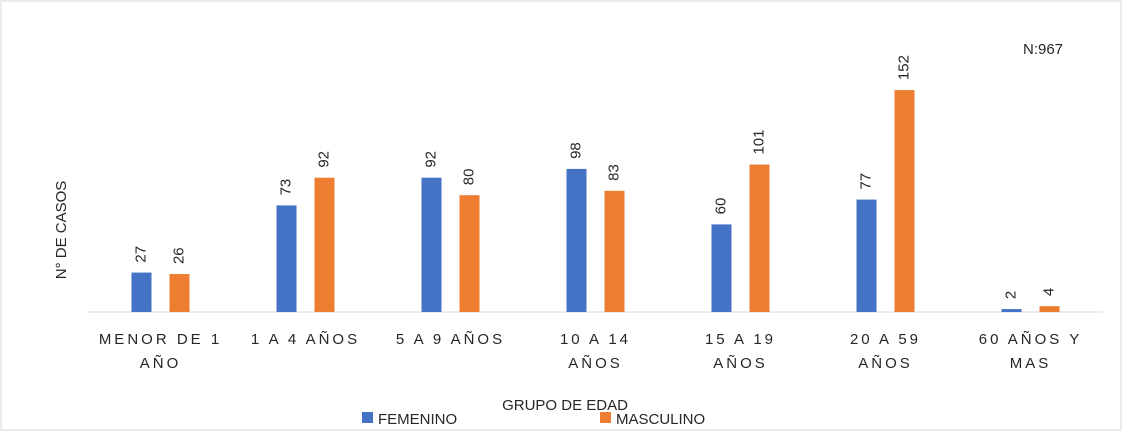  What do you see at coordinates (660, 419) in the screenshot?
I see `legend-label: MASCULINO` at bounding box center [660, 419].